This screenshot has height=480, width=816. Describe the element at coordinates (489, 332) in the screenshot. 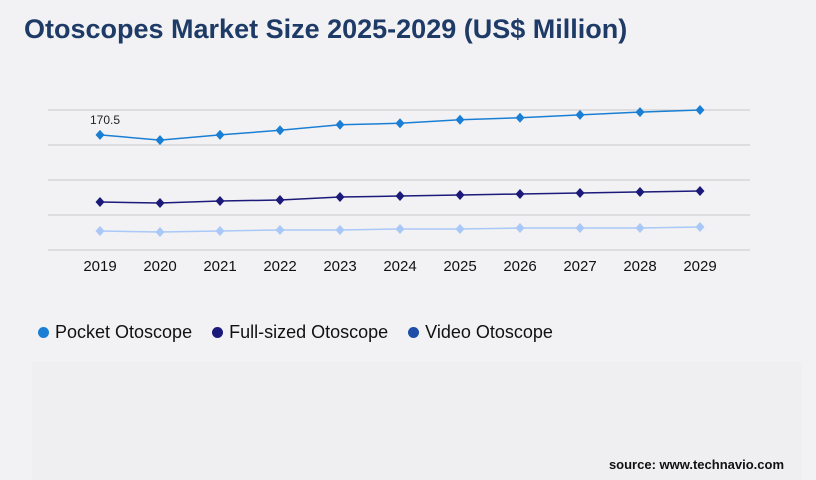

I see `legend-label: Video Otoscope` at that location.